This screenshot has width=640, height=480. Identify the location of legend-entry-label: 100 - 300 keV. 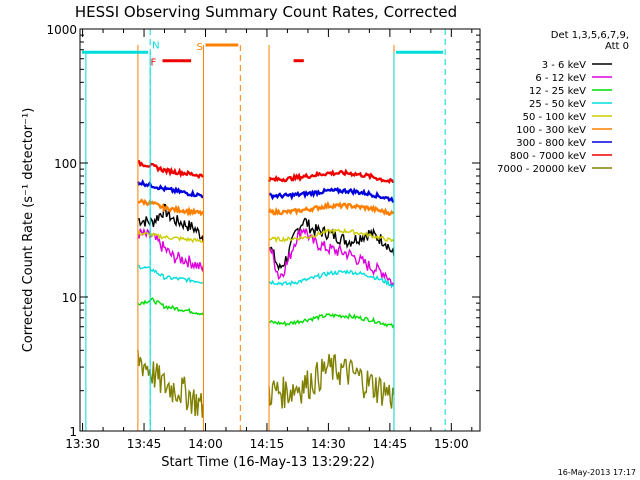
(551, 130).